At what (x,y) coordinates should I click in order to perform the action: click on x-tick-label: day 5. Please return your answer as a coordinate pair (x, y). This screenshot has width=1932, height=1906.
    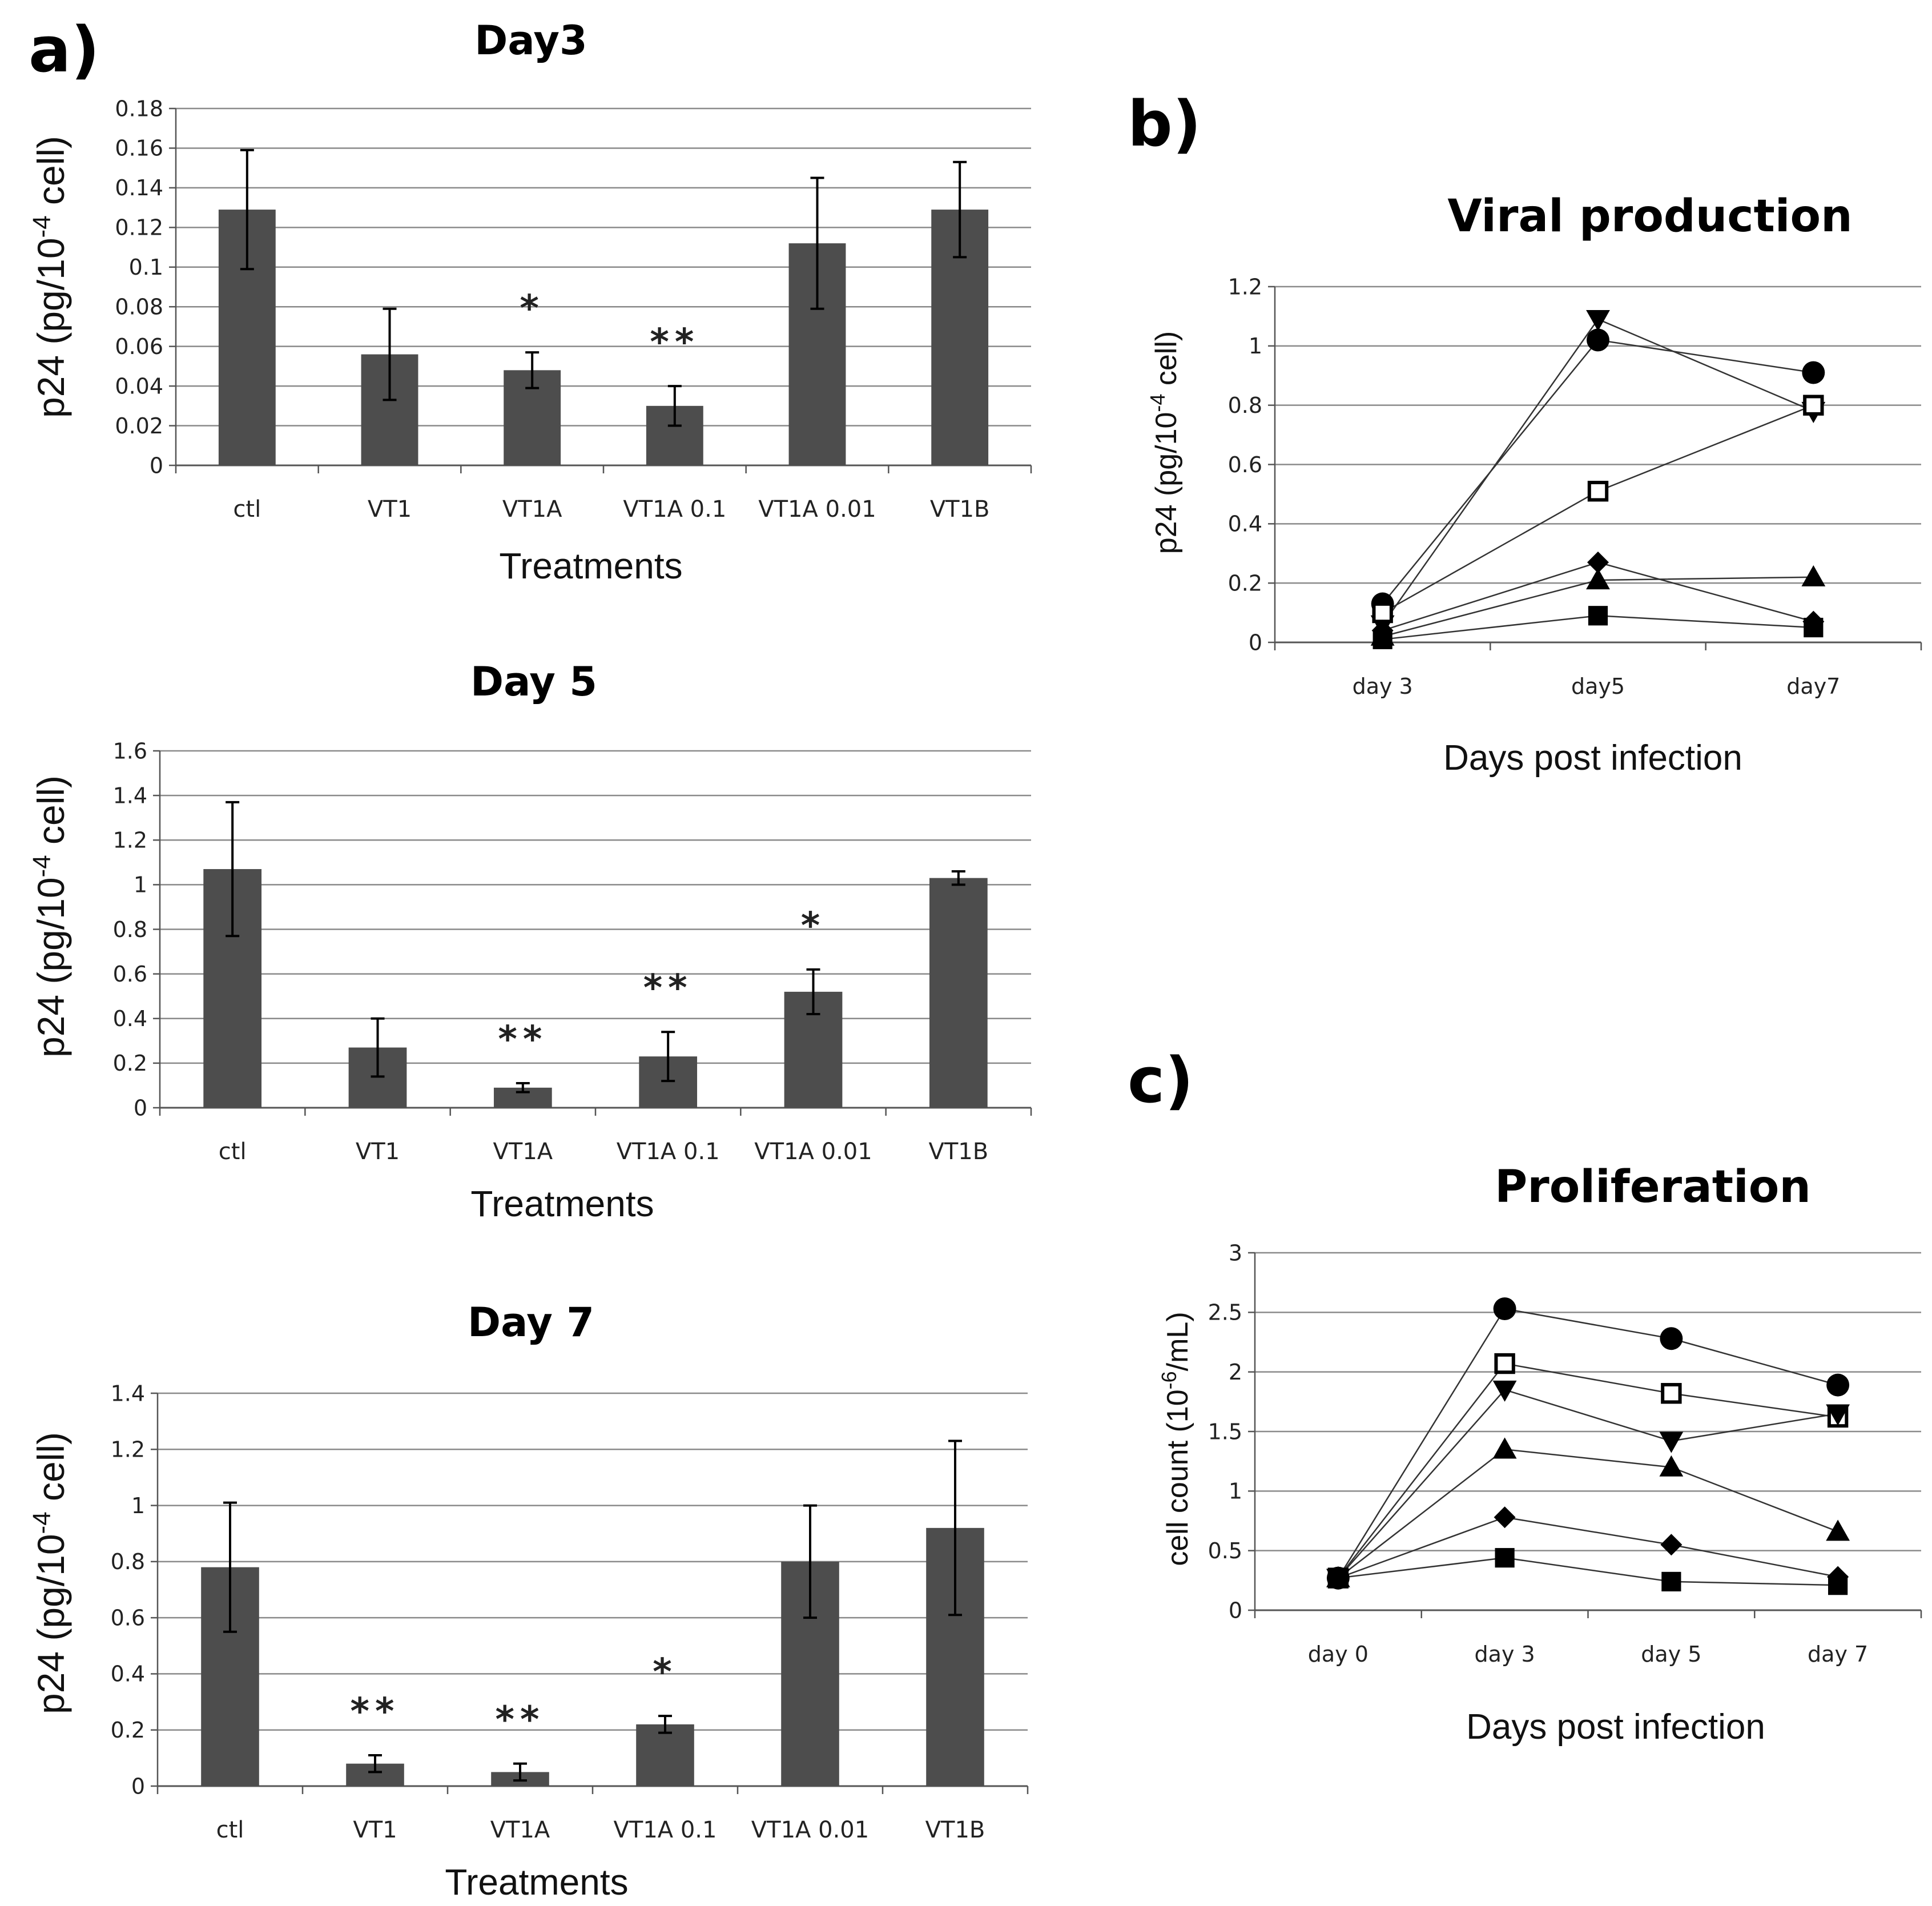
    Looking at the image, I should click on (1671, 1654).